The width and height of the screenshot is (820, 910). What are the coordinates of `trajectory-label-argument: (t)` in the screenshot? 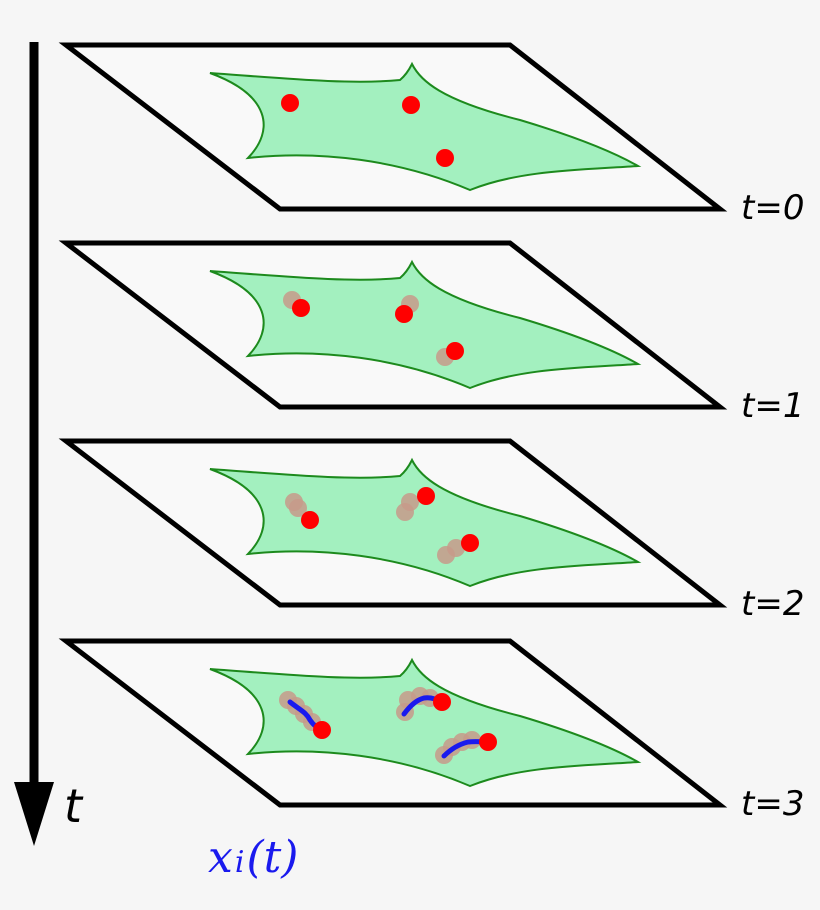 It's located at (272, 857).